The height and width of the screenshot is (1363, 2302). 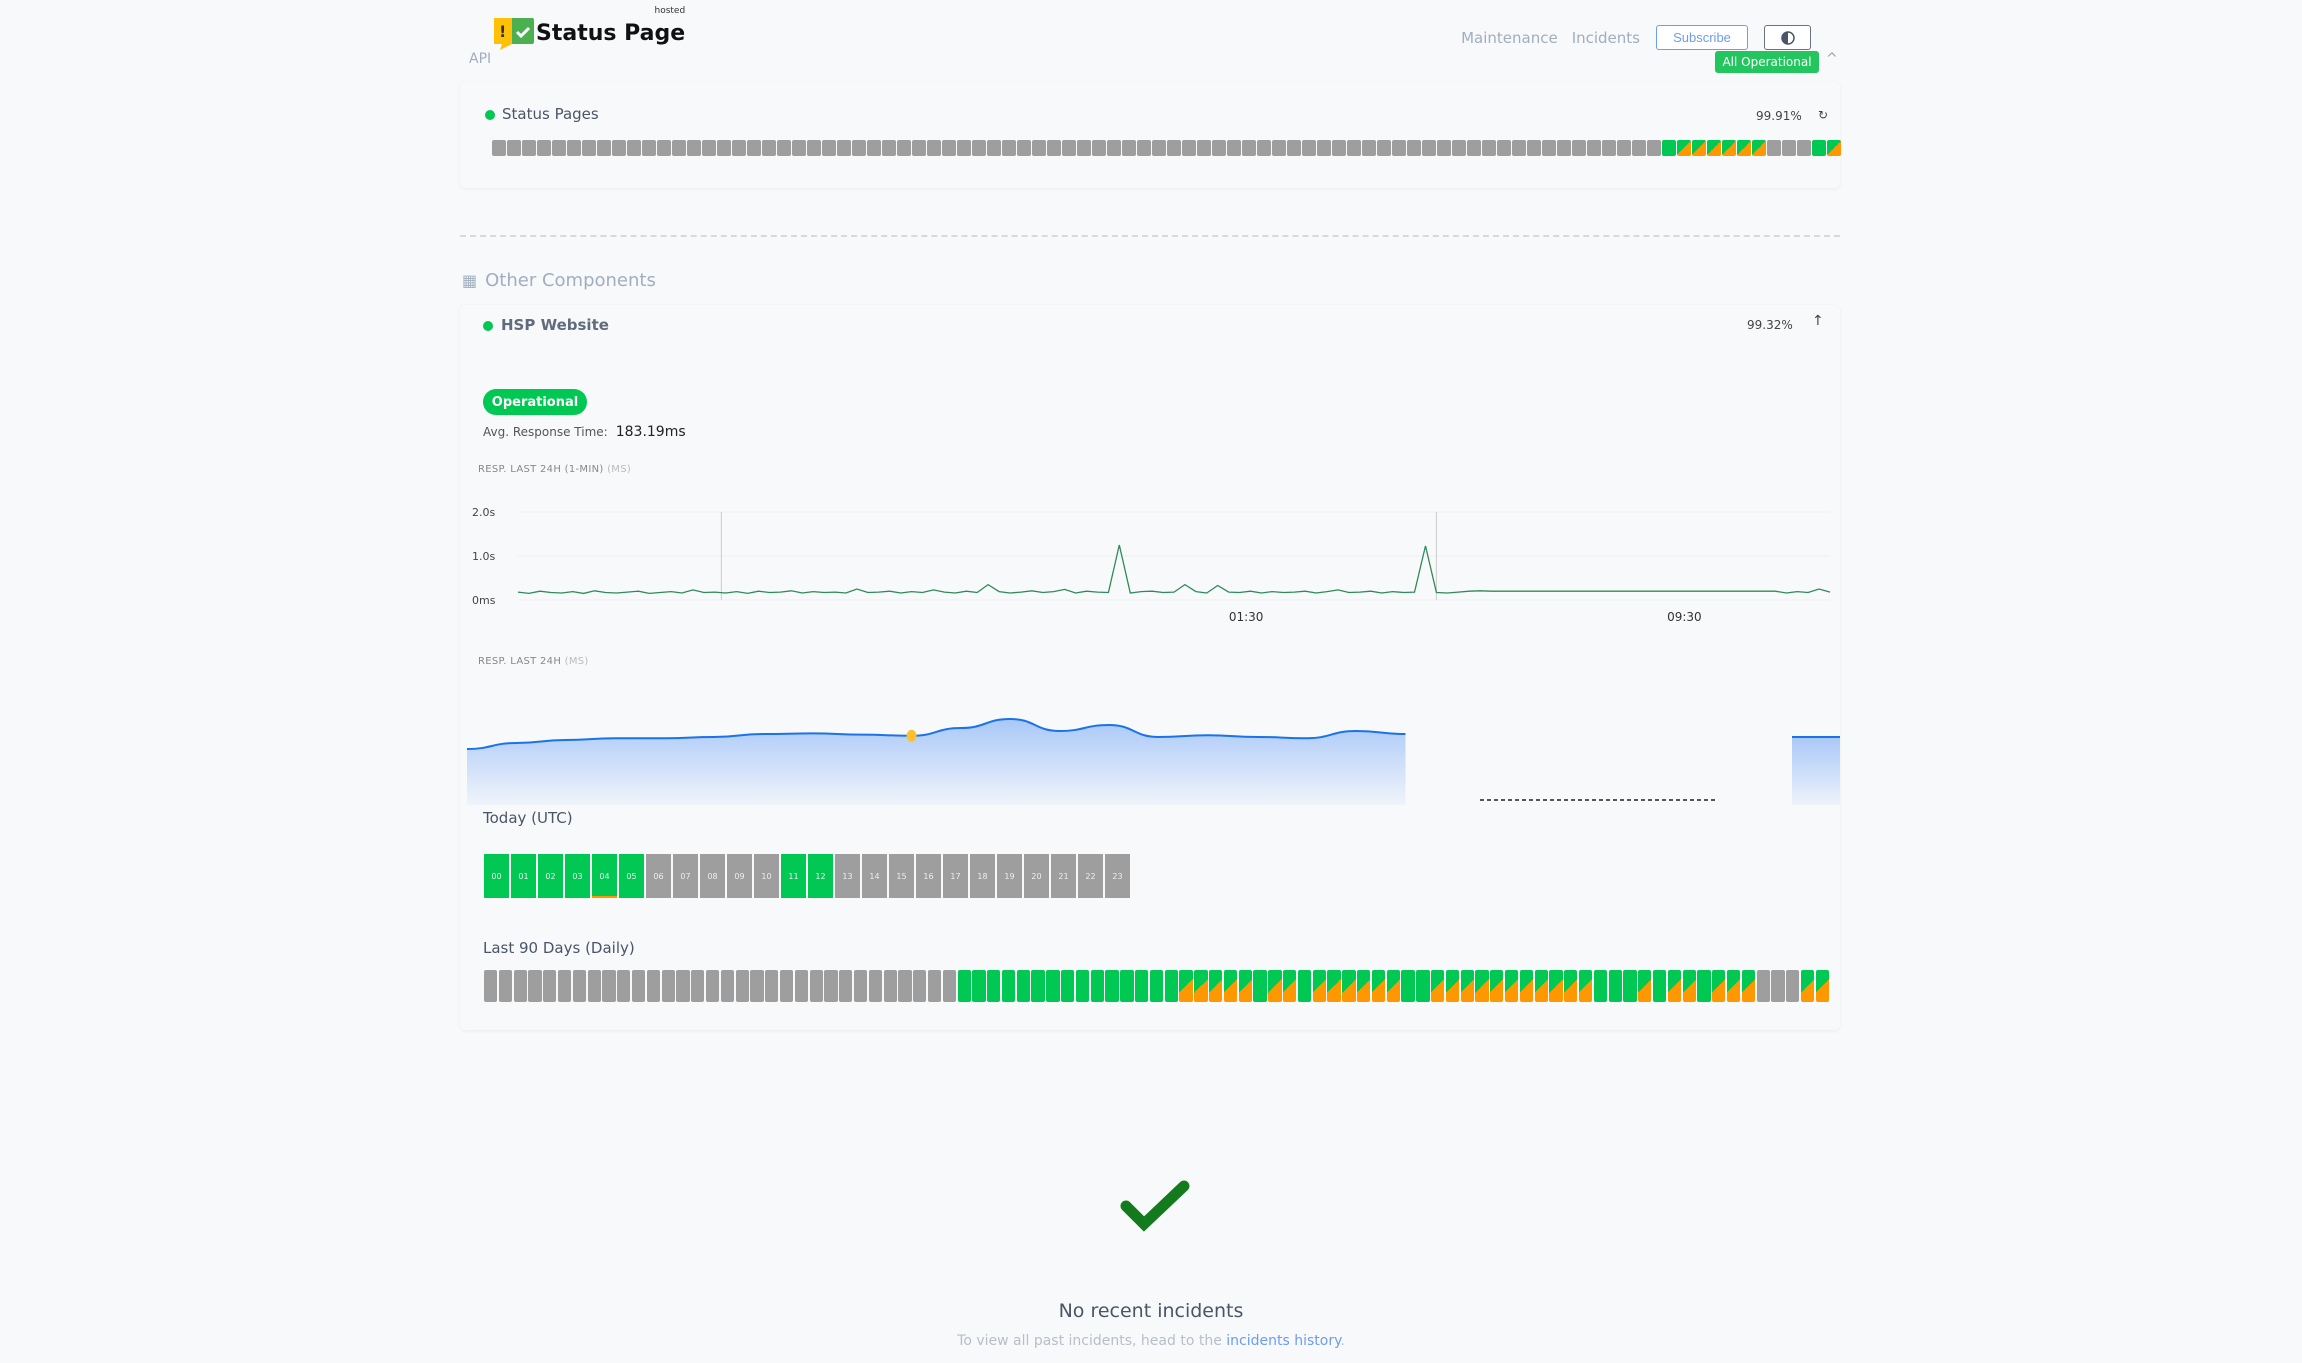 What do you see at coordinates (1702, 37) in the screenshot?
I see `subscribe-button: Subscribe` at bounding box center [1702, 37].